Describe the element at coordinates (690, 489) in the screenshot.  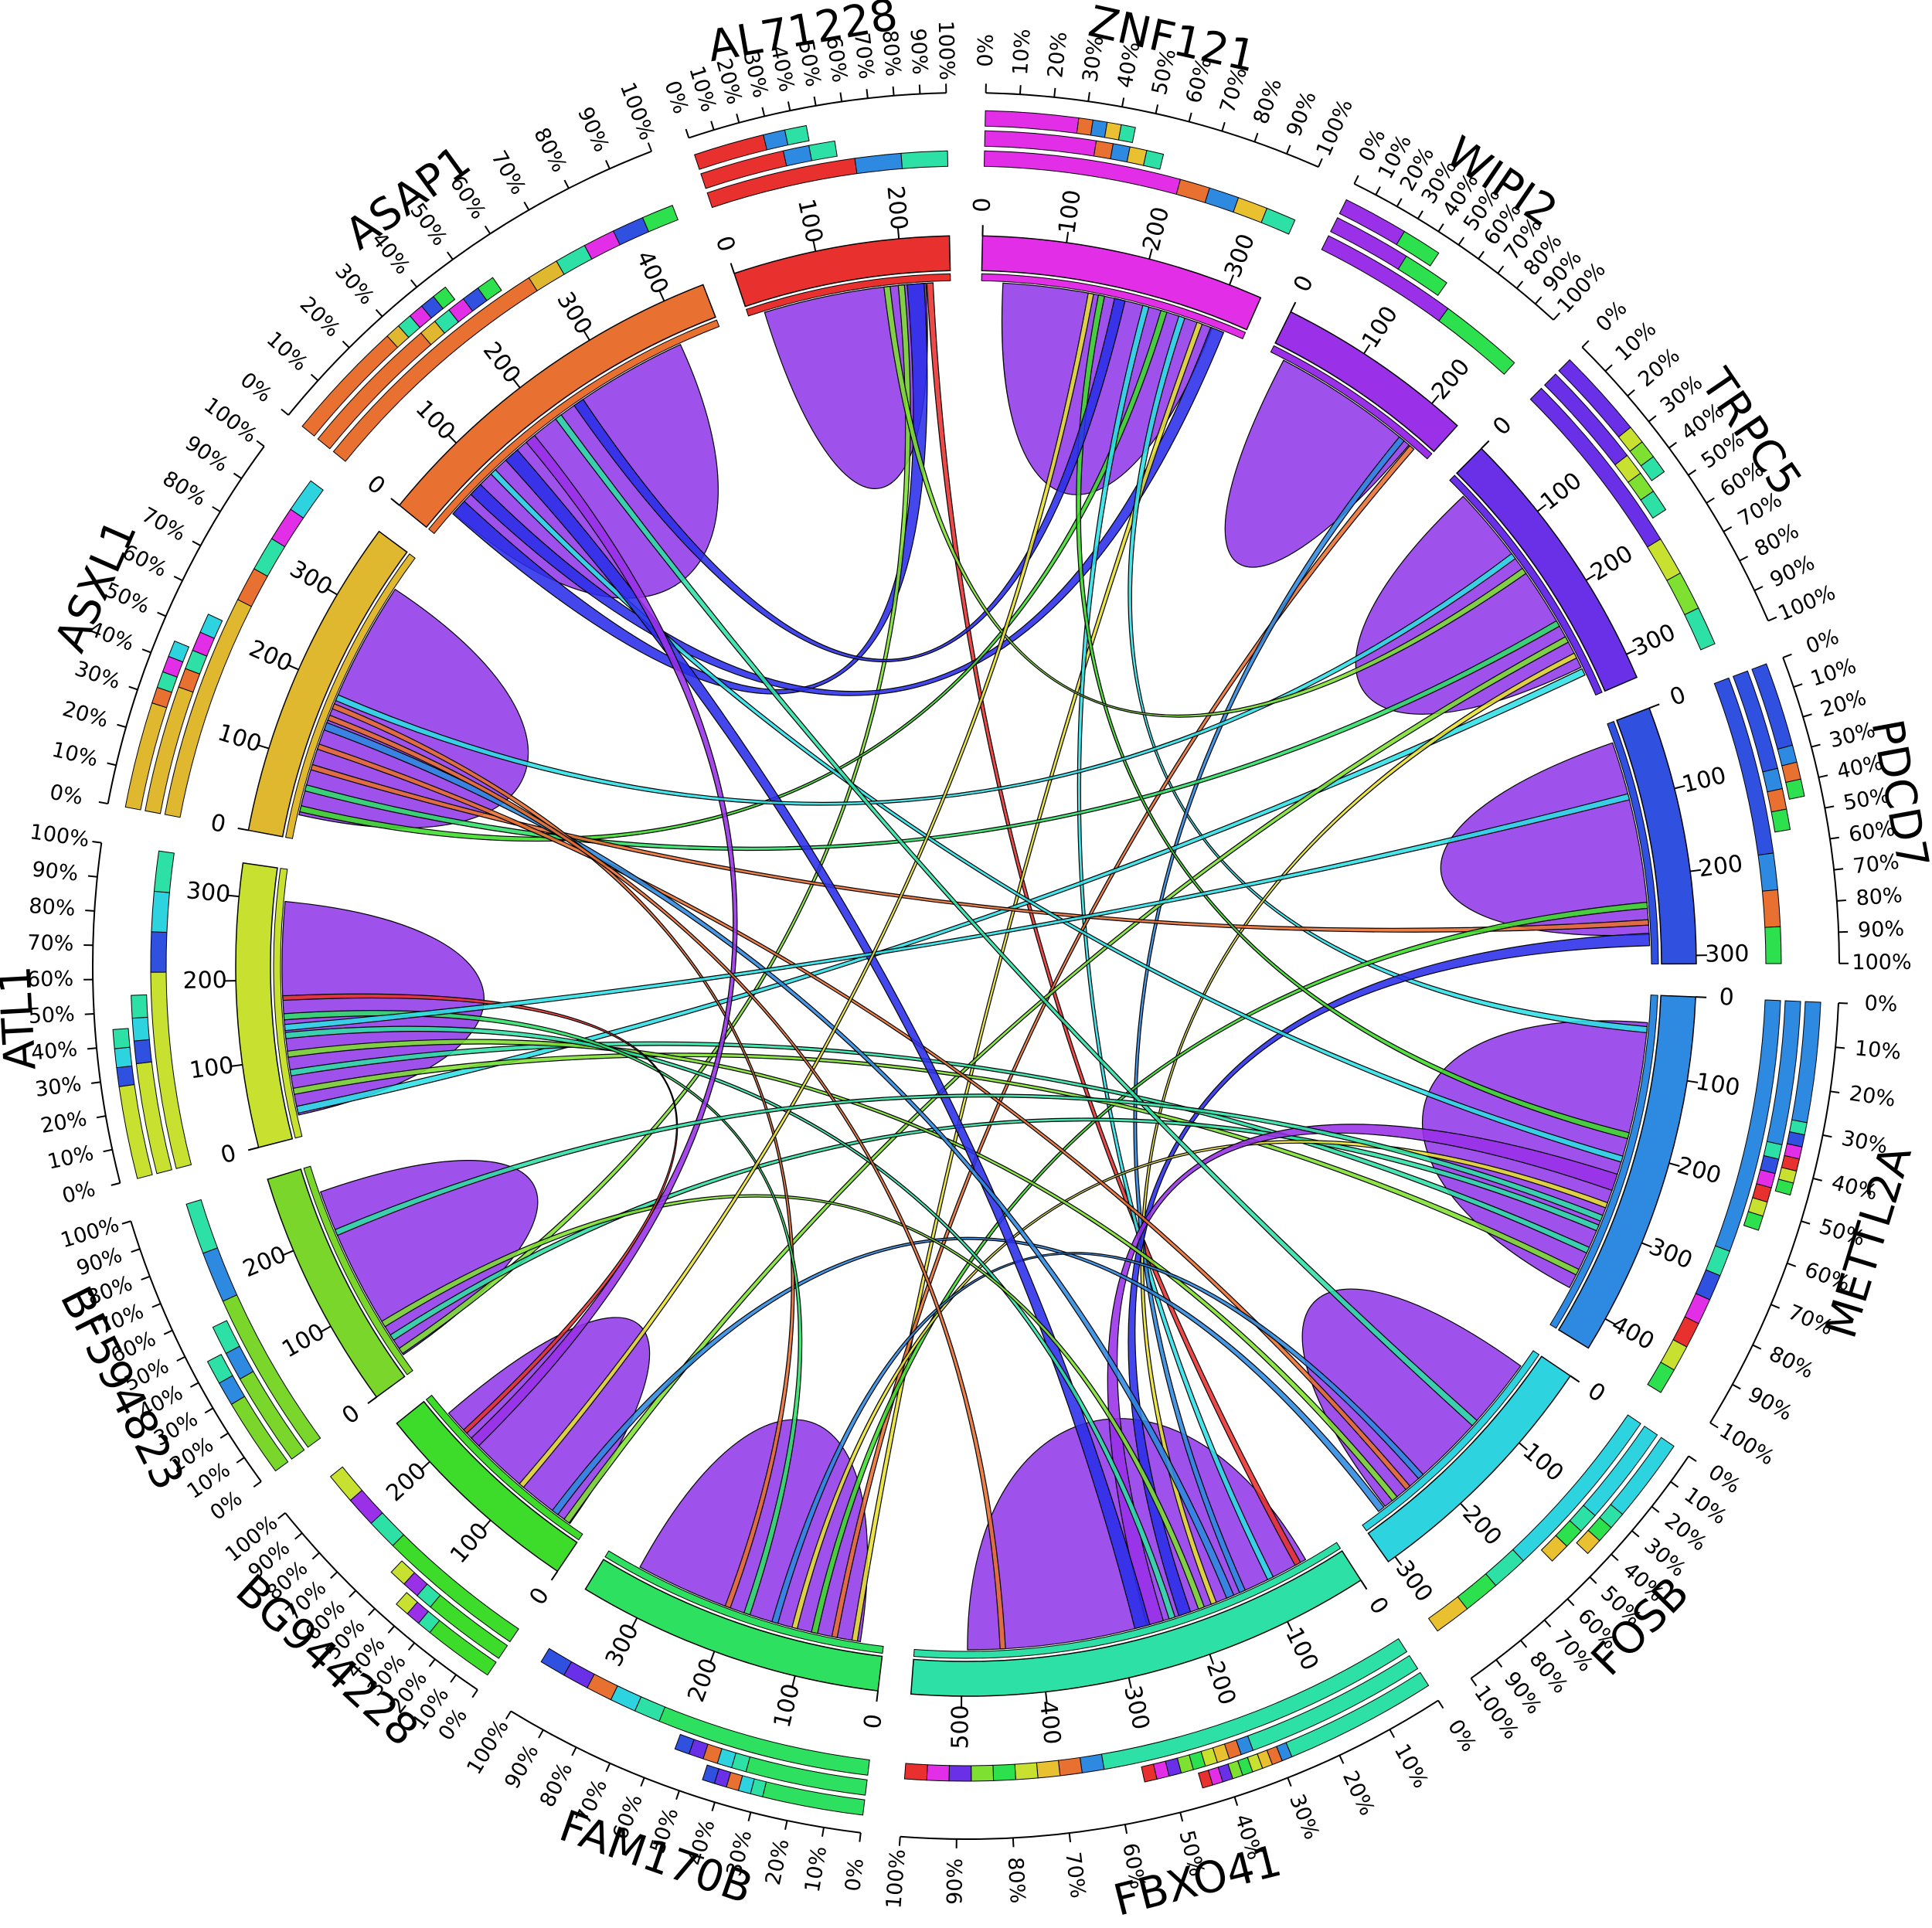
I see `link-al71228-asap1` at that location.